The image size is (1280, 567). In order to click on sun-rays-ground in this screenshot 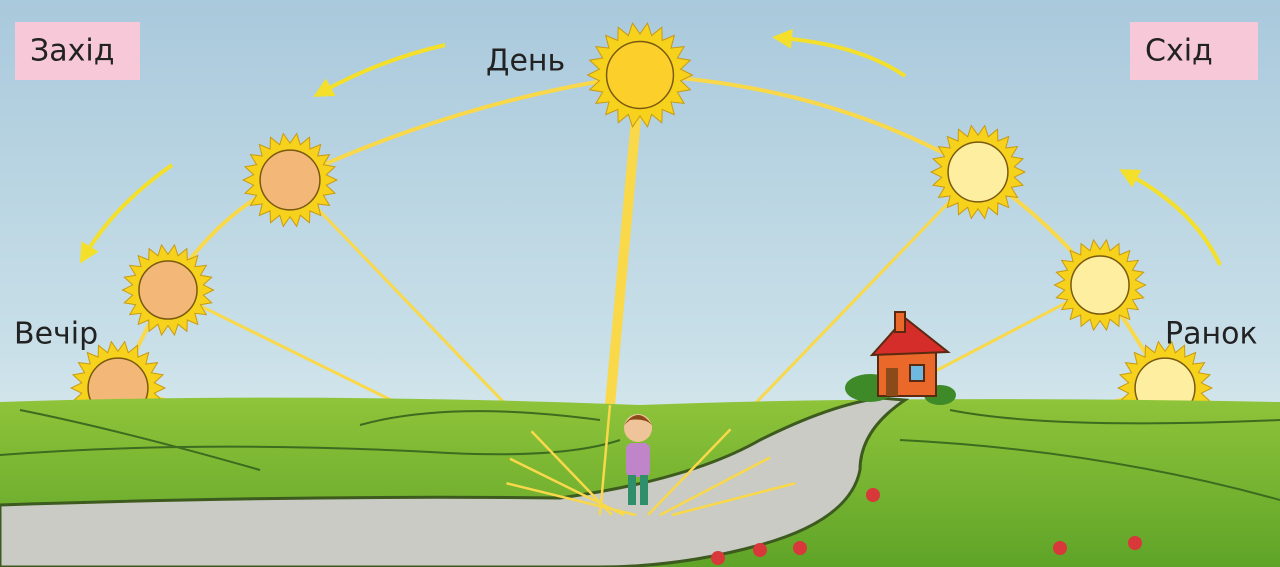, I will do `click(651, 460)`.